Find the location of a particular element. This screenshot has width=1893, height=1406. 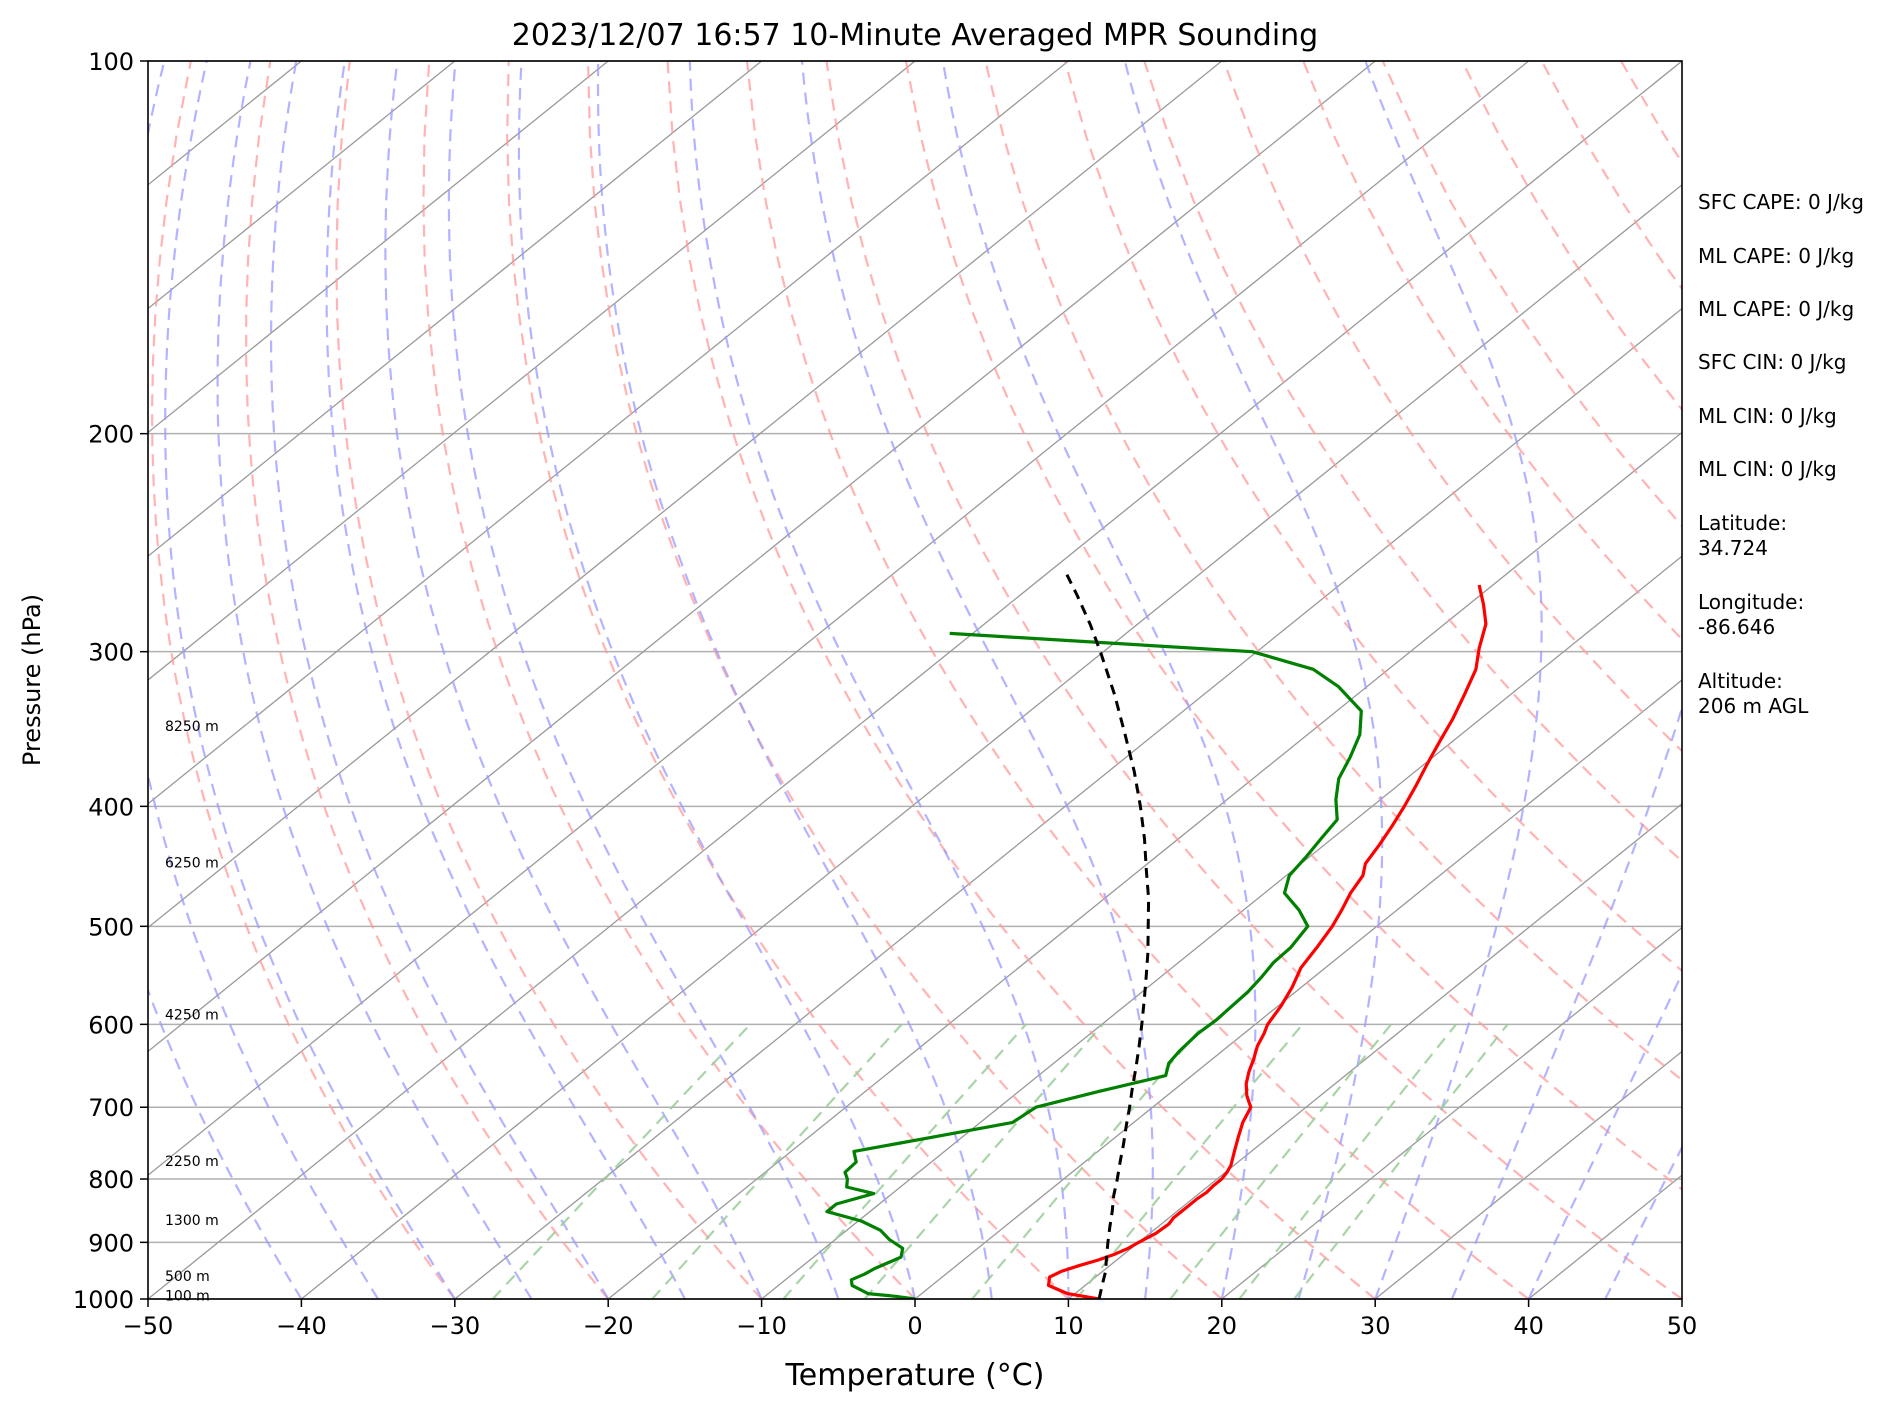

height-labels: 8250 m 6250 m 4250 m 2250 m 1300 m 500 m 100 m is located at coordinates (192, 1011).